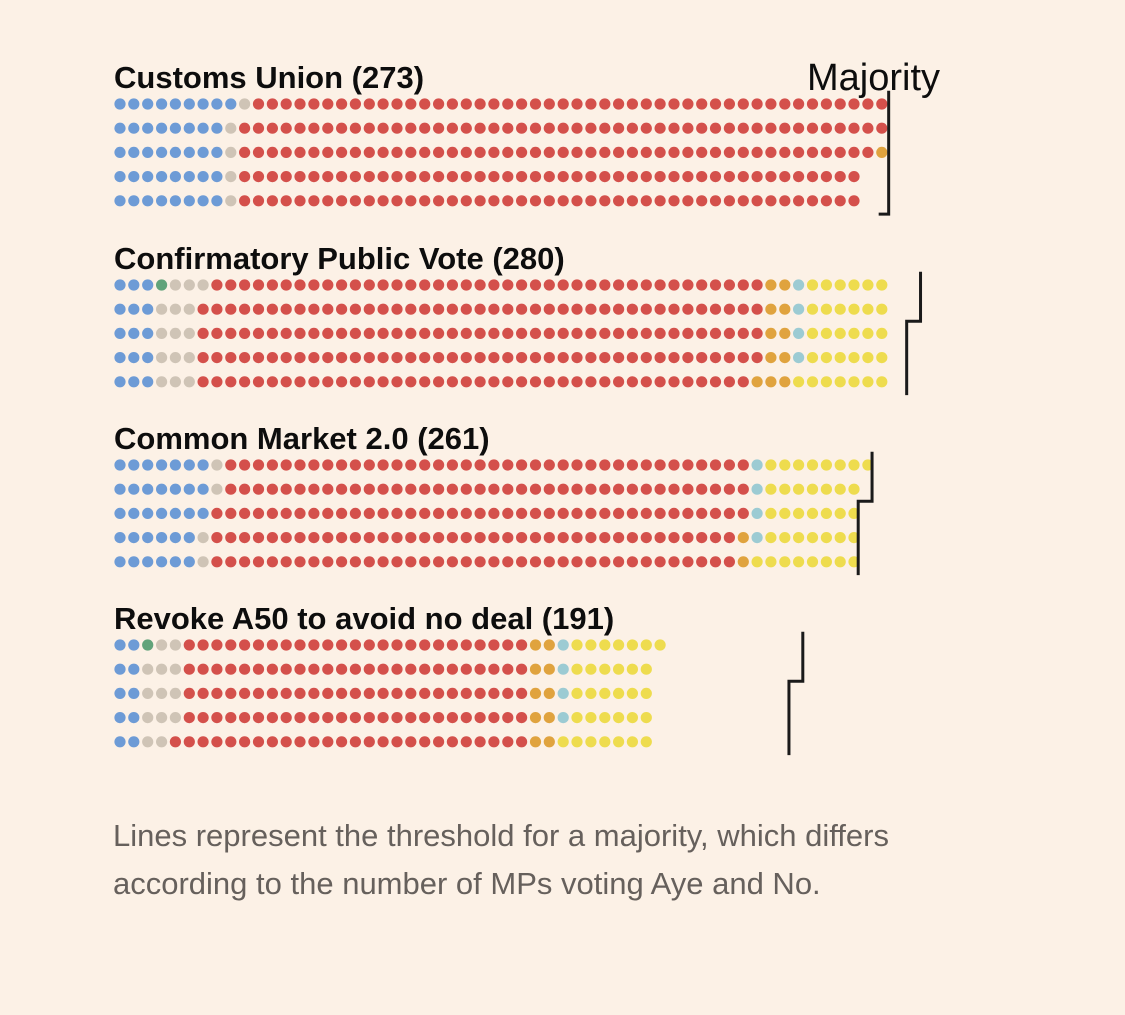 The width and height of the screenshot is (1125, 1015). Describe the element at coordinates (302, 438) in the screenshot. I see `panel-title: Common Market 2.0 (261)` at that location.